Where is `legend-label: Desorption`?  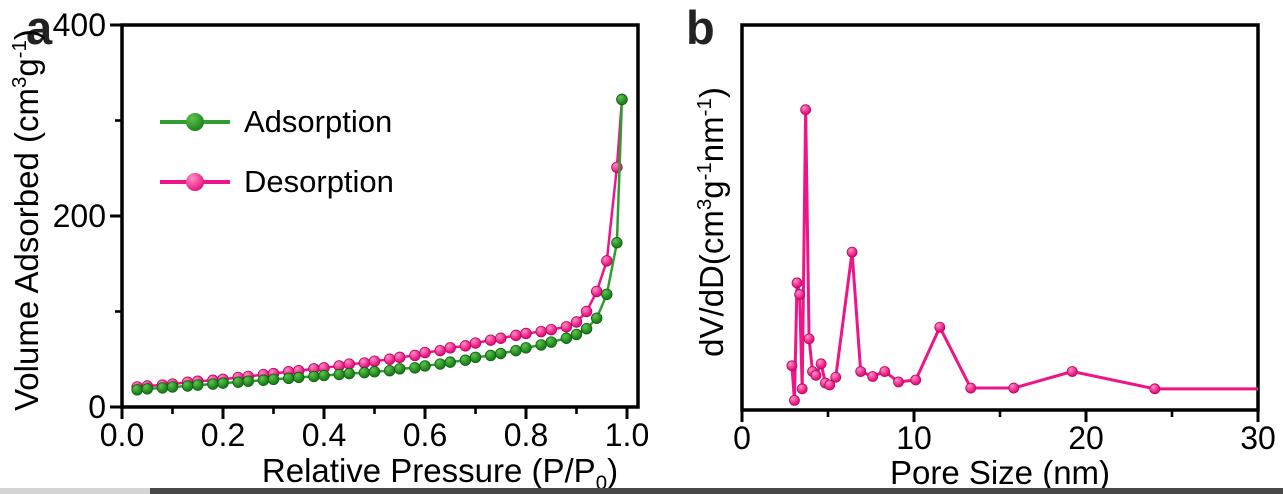 legend-label: Desorption is located at coordinates (319, 181).